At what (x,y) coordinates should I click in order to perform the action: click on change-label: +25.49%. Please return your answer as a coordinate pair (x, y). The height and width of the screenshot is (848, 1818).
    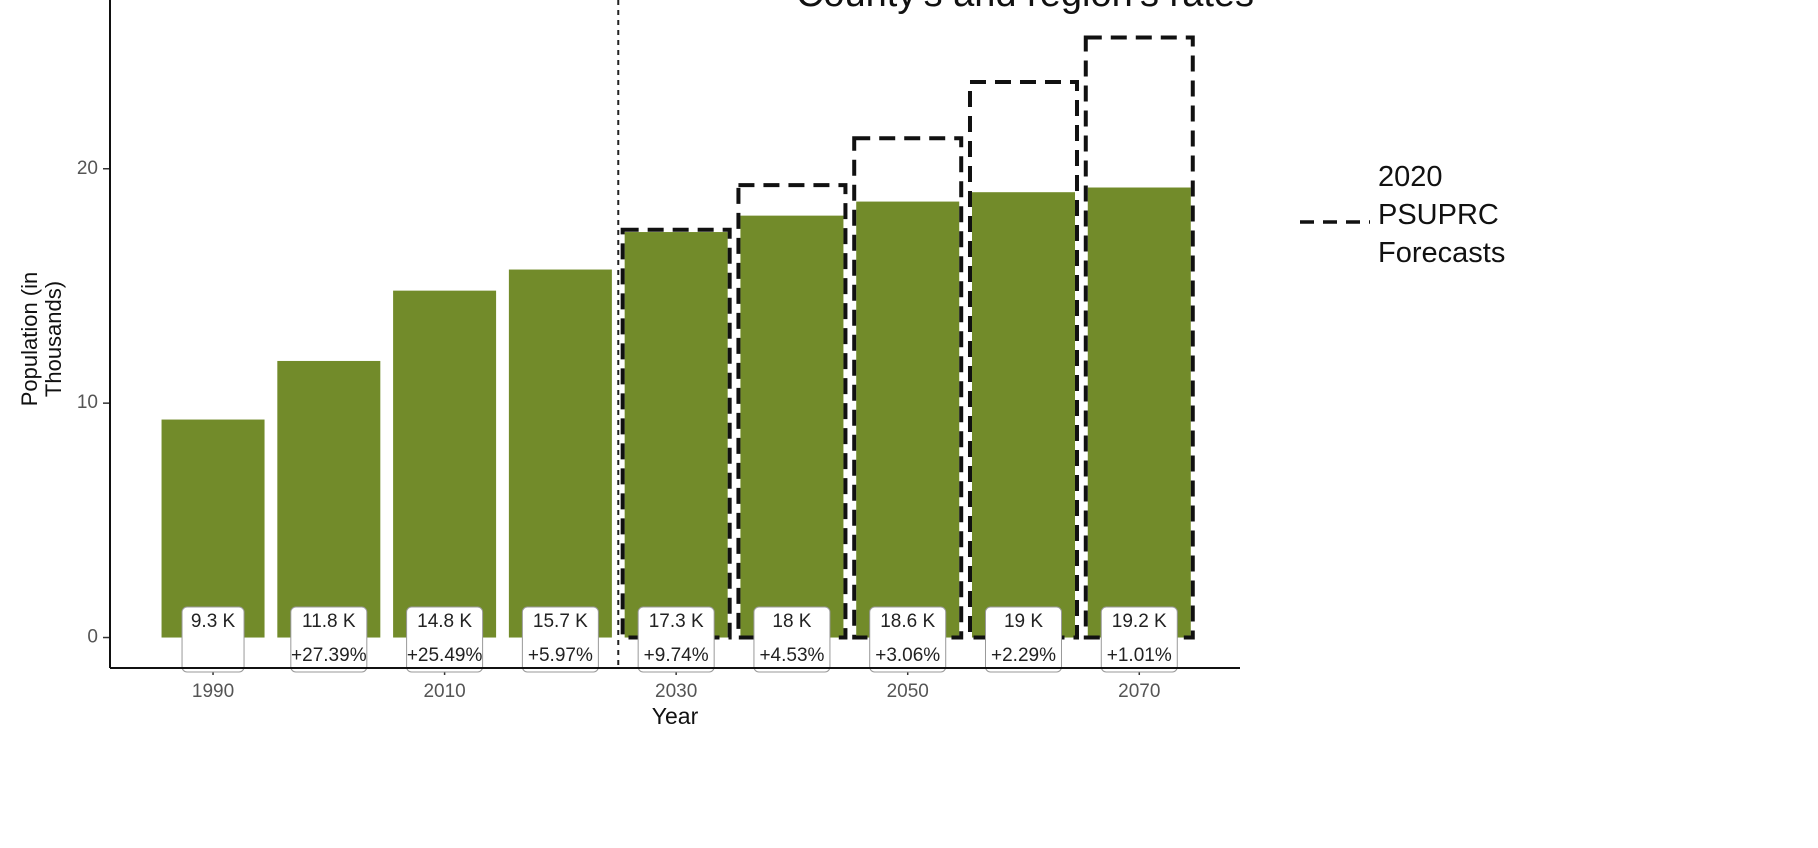
    Looking at the image, I should click on (445, 655).